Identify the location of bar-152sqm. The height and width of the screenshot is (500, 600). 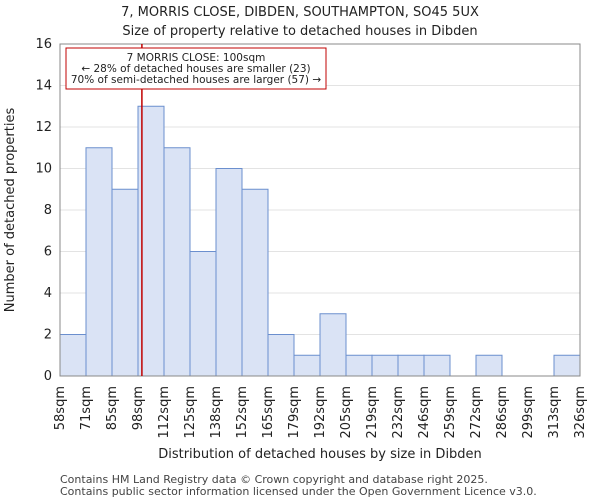
(255, 282).